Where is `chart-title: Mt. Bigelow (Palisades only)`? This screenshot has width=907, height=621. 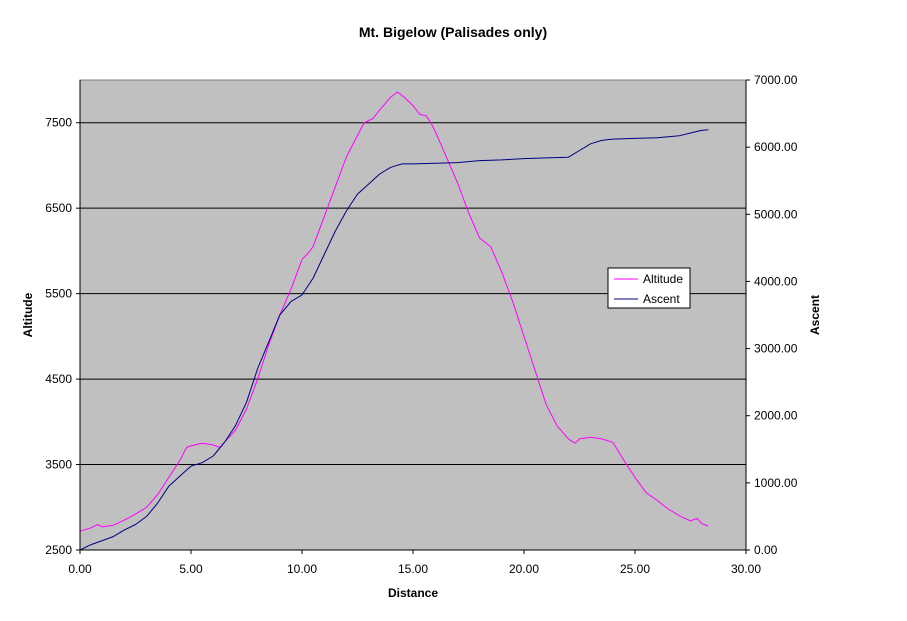 chart-title: Mt. Bigelow (Palisades only) is located at coordinates (453, 32).